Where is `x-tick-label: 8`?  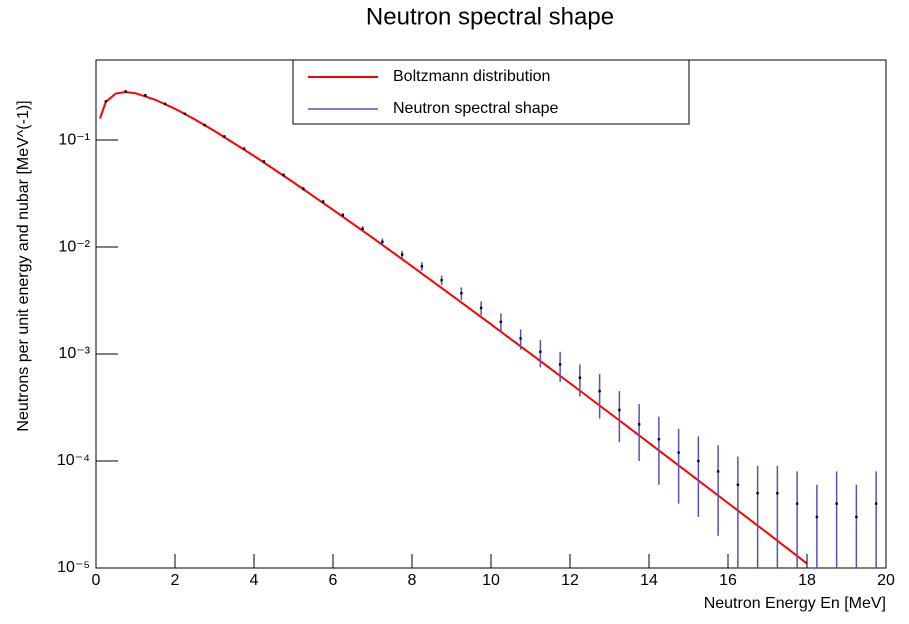 x-tick-label: 8 is located at coordinates (412, 580).